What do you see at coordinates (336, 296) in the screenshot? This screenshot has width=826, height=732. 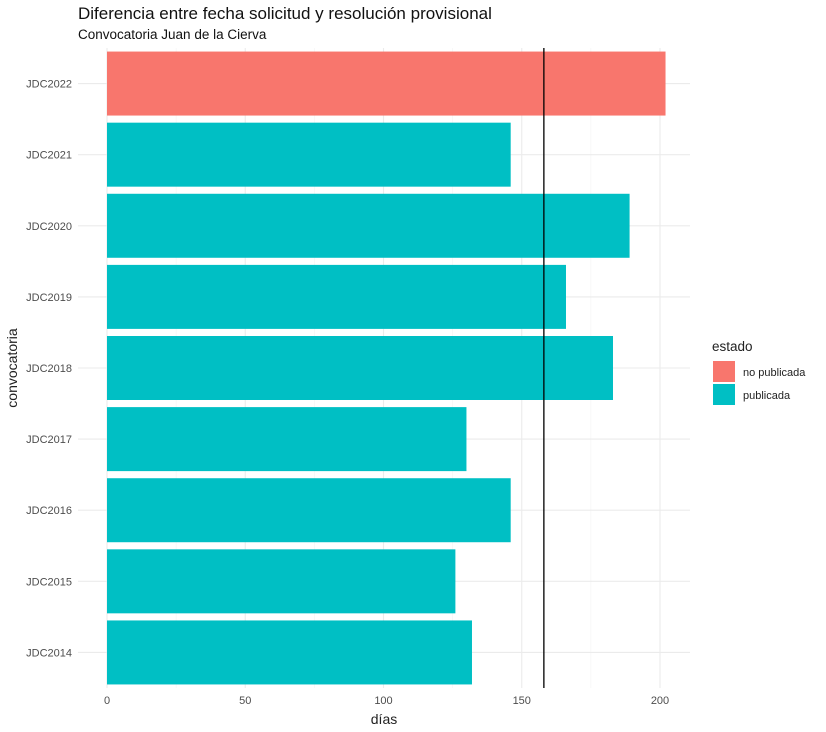 I see `bar-jdc2019` at bounding box center [336, 296].